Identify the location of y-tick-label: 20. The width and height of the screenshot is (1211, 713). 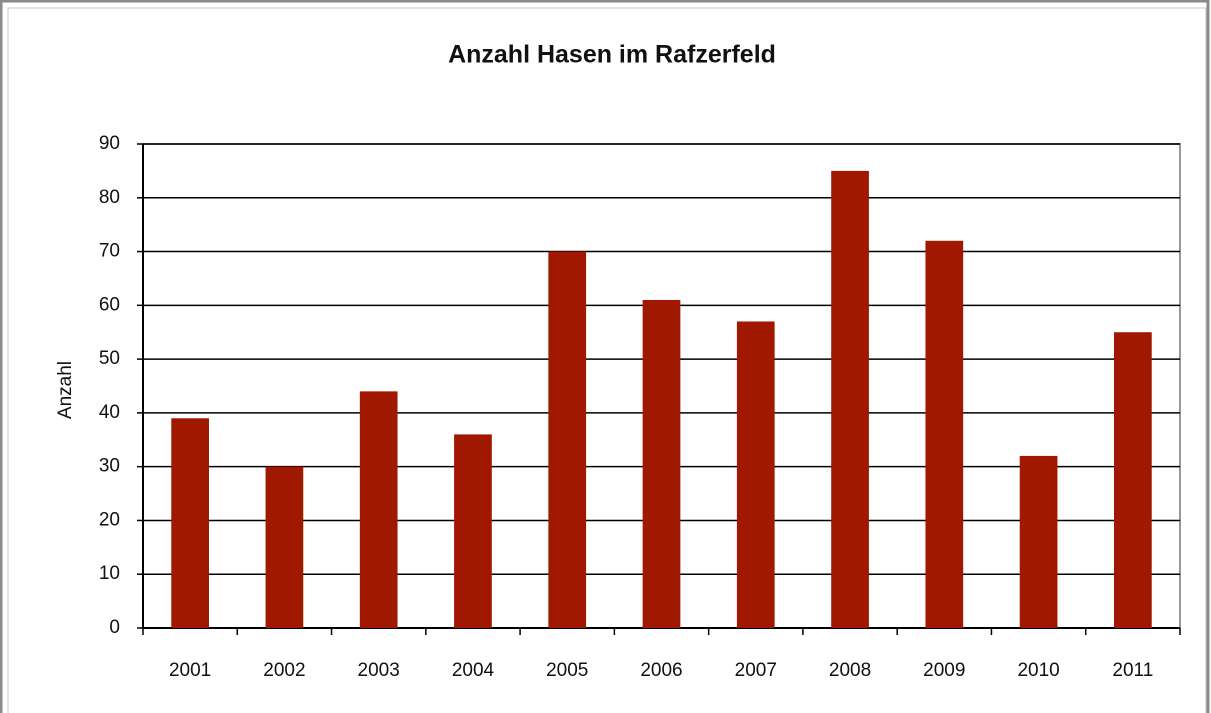
(109, 519).